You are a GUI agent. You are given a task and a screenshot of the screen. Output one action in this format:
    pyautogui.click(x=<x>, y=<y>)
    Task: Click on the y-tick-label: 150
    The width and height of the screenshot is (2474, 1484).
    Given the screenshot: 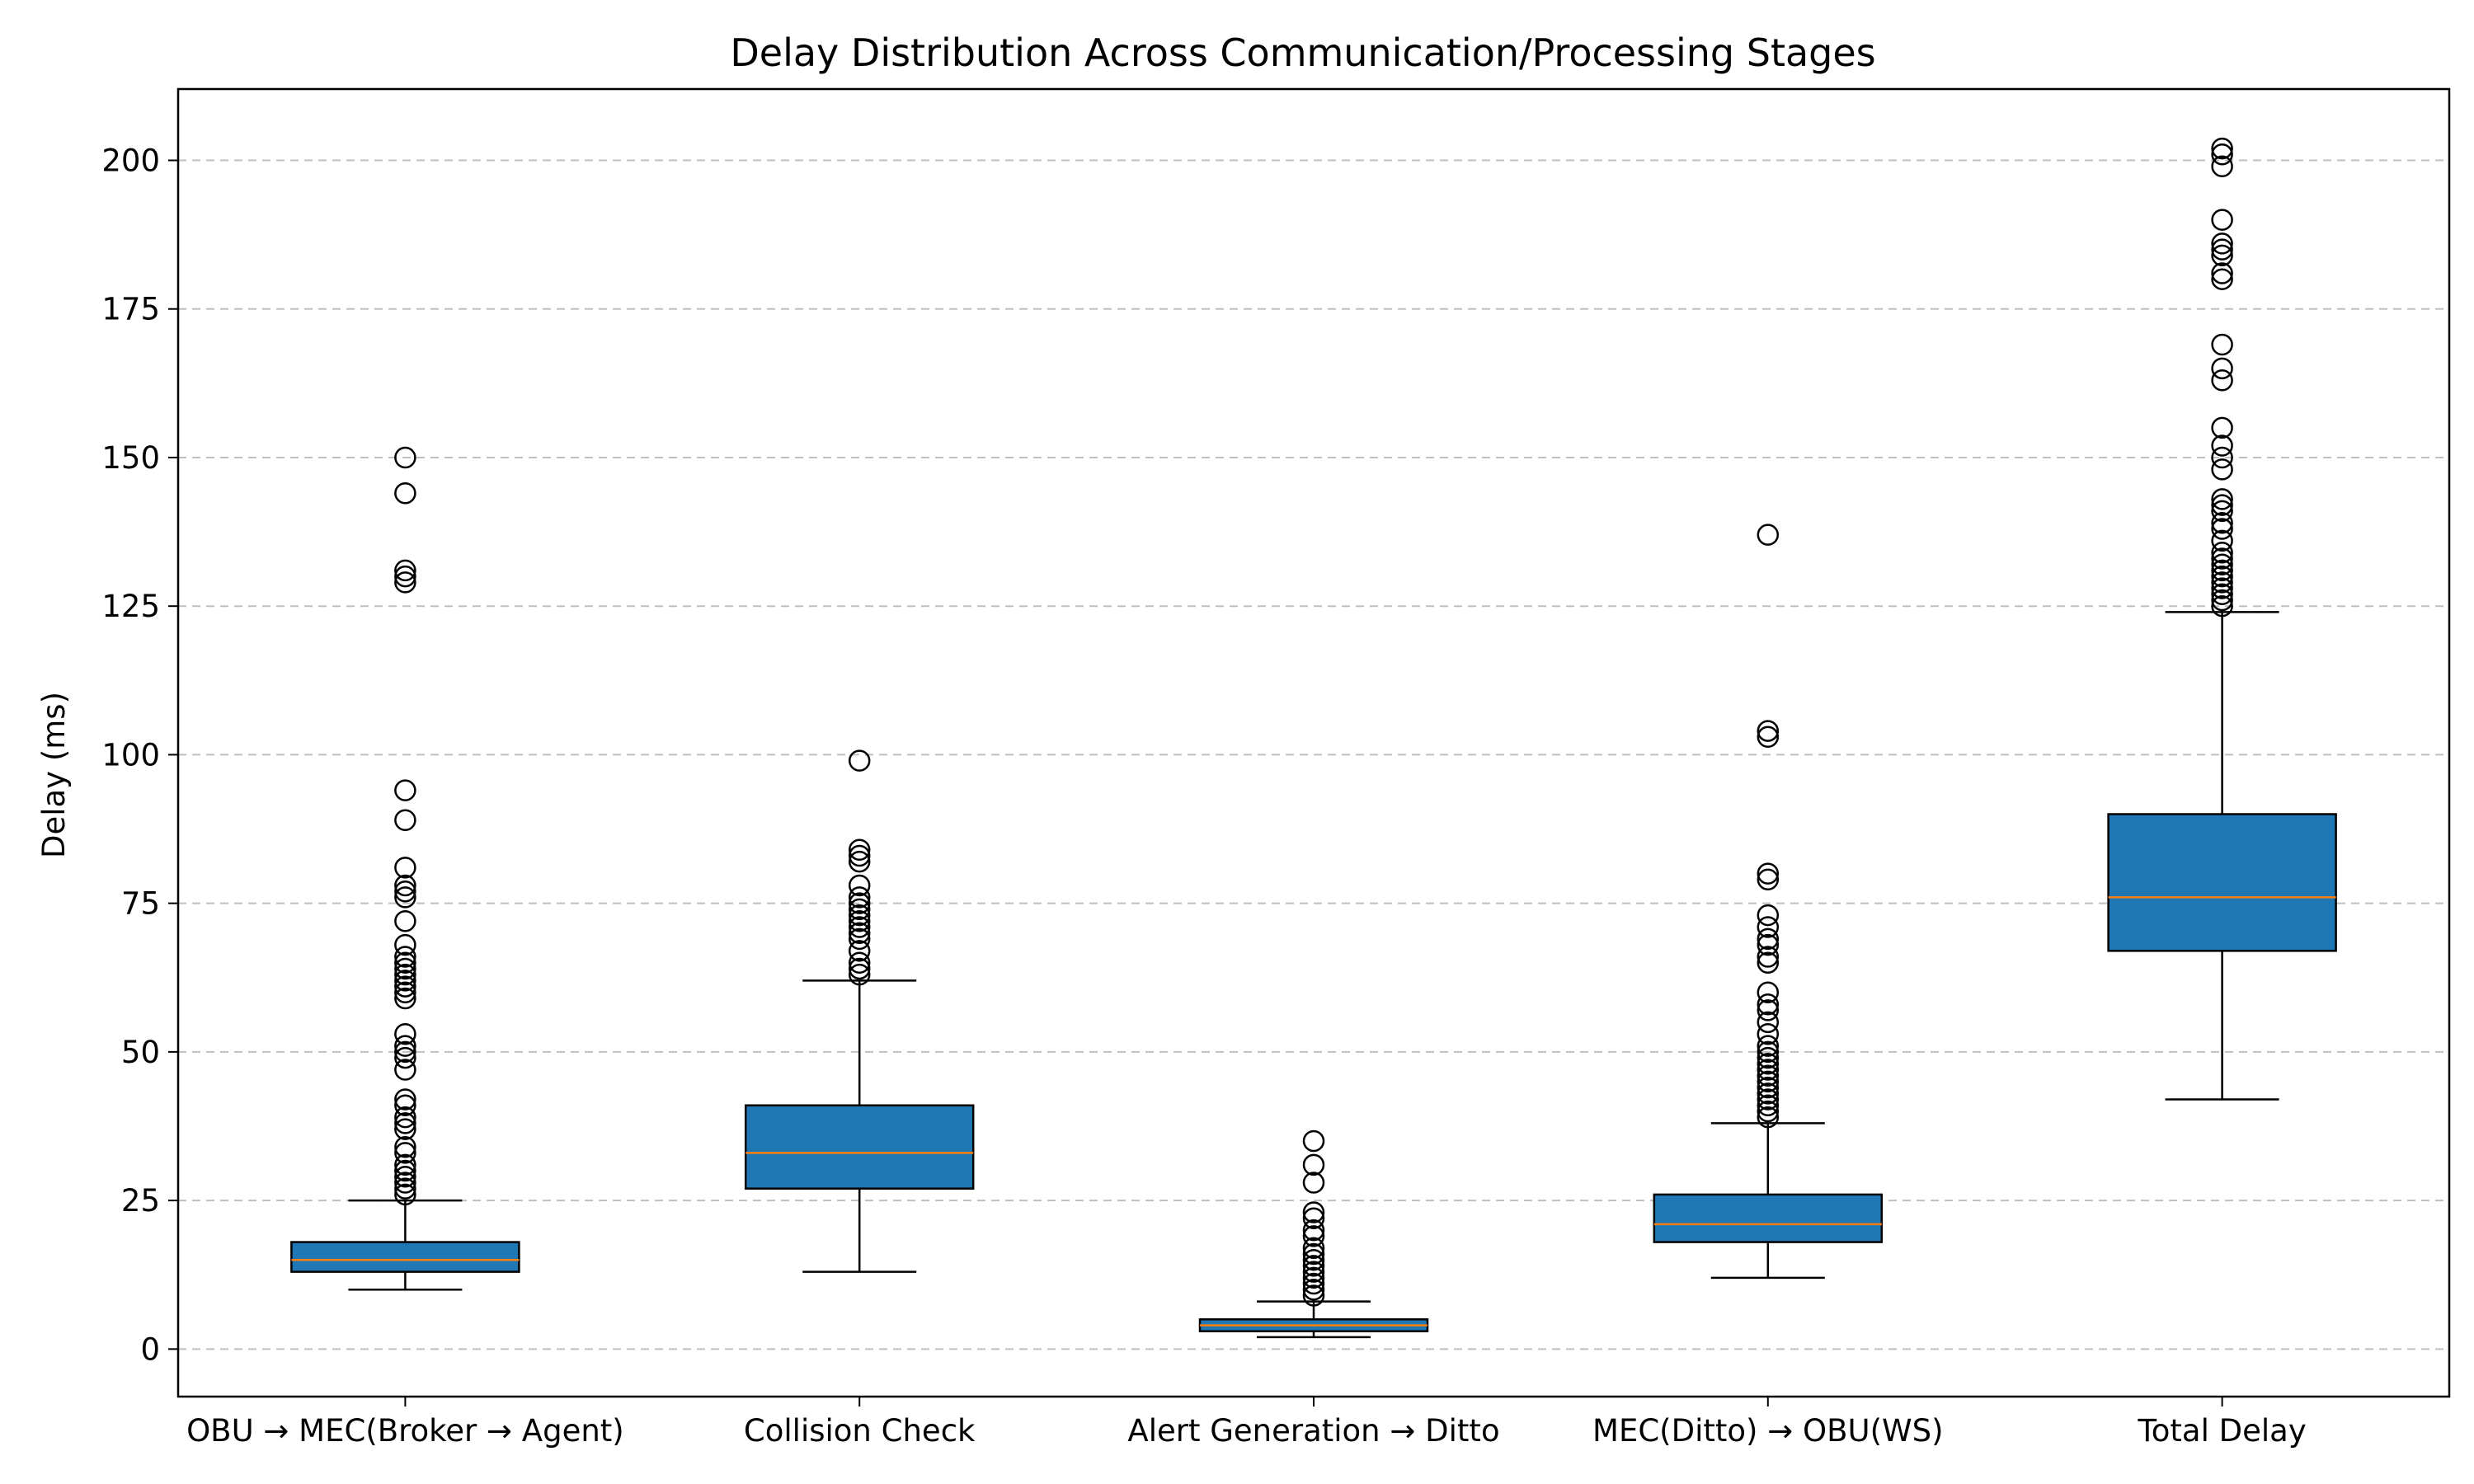 What is the action you would take?
    pyautogui.click(x=130, y=458)
    